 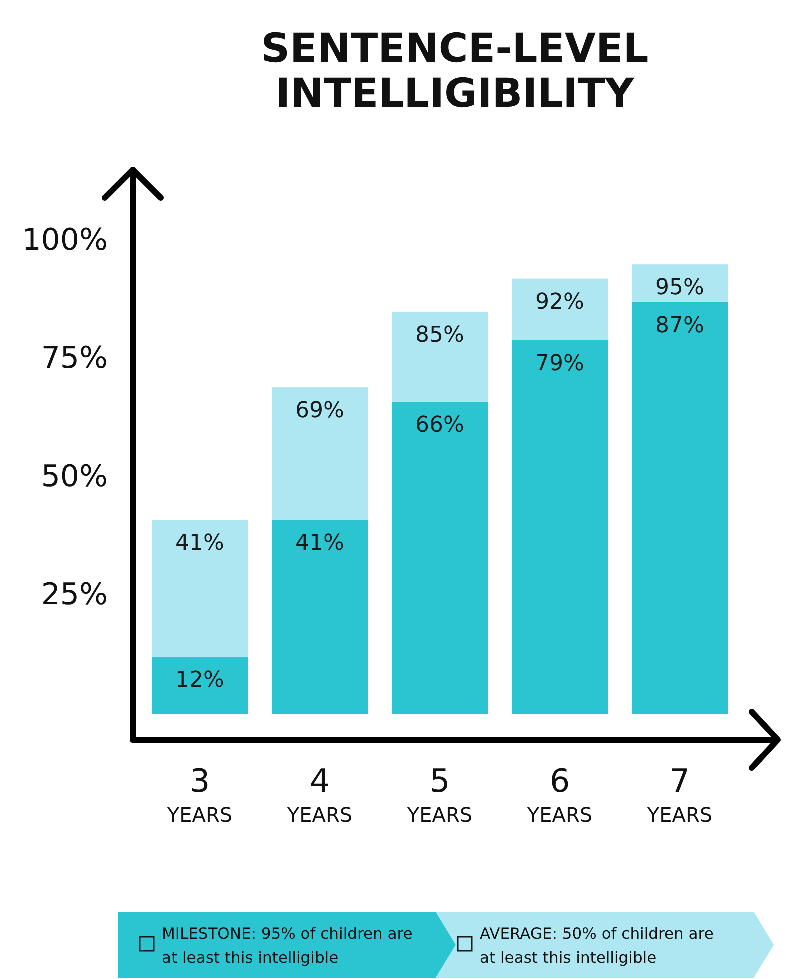 What do you see at coordinates (680, 325) in the screenshot?
I see `data-label: 87%` at bounding box center [680, 325].